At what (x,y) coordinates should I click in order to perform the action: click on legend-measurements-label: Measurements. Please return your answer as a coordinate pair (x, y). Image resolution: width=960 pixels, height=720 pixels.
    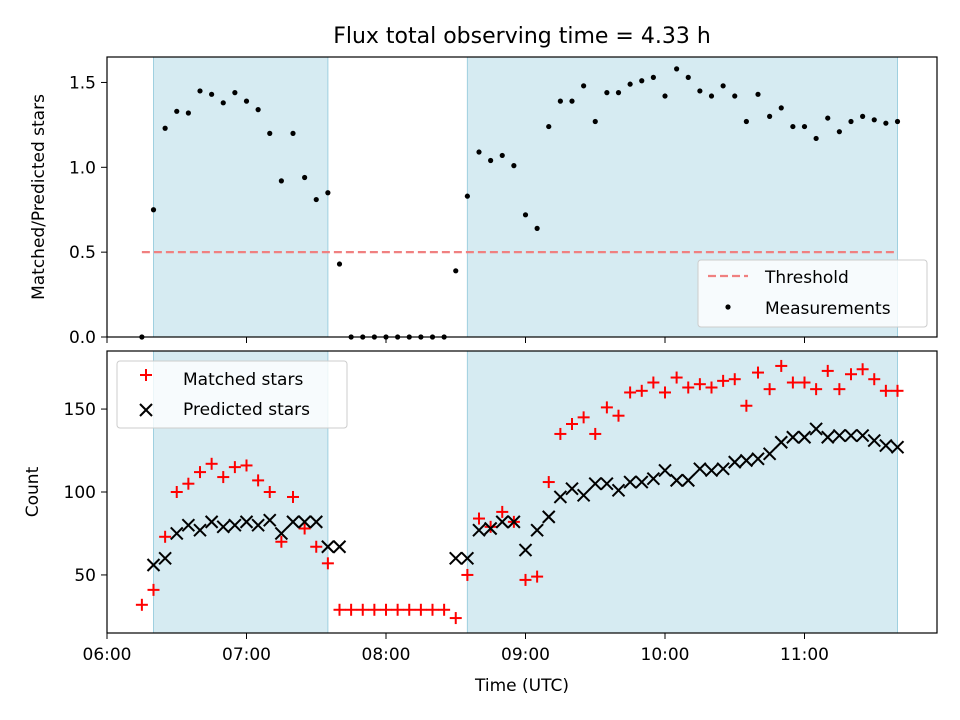
    Looking at the image, I should click on (828, 309).